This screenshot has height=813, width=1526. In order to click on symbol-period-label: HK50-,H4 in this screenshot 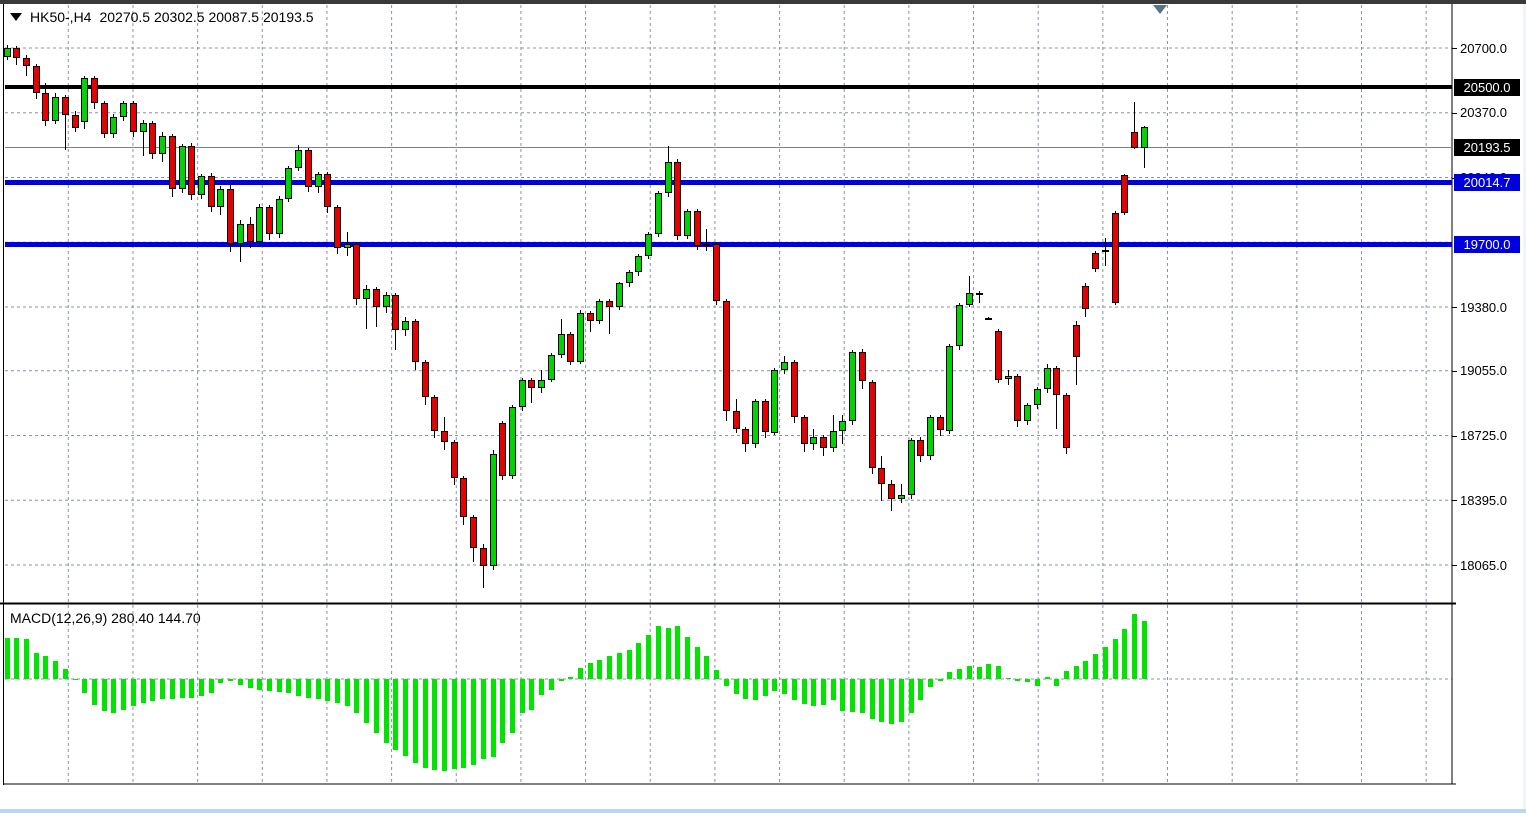, I will do `click(61, 17)`.